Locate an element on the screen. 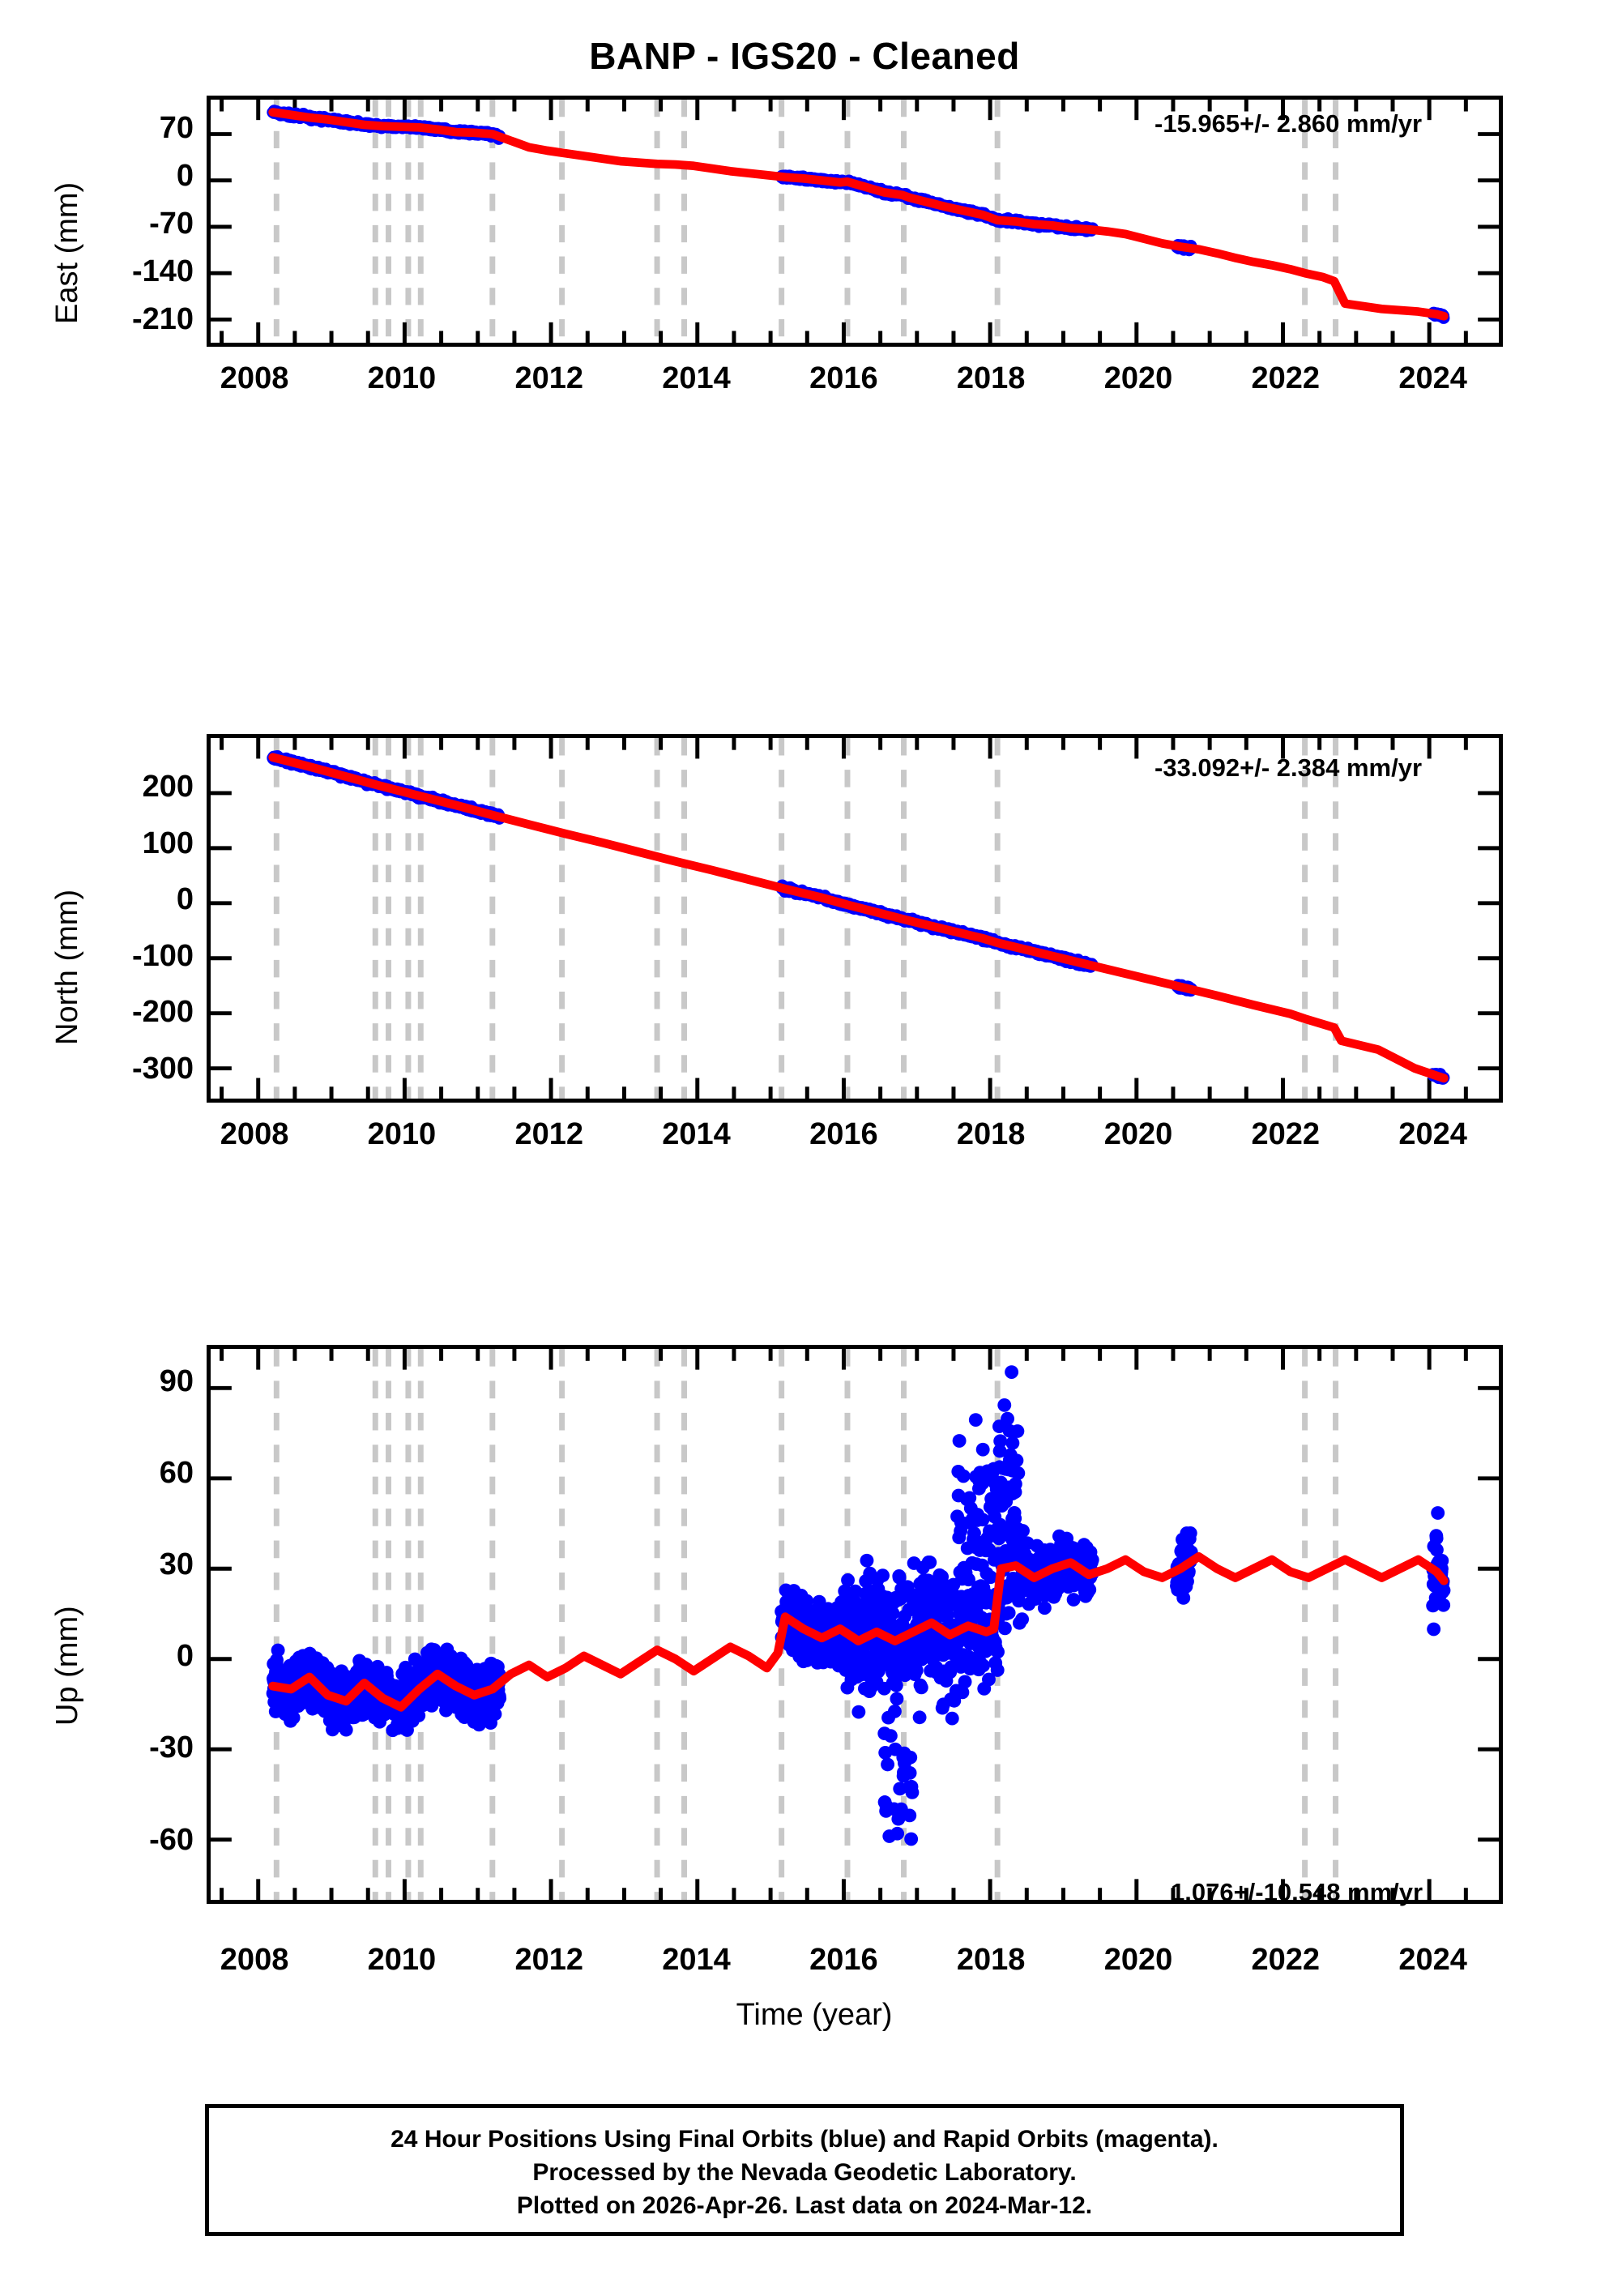 This screenshot has width=1609, height=2296. rate-annotation-up: 1.076+/-10.548 mm/yr is located at coordinates (1297, 1892).